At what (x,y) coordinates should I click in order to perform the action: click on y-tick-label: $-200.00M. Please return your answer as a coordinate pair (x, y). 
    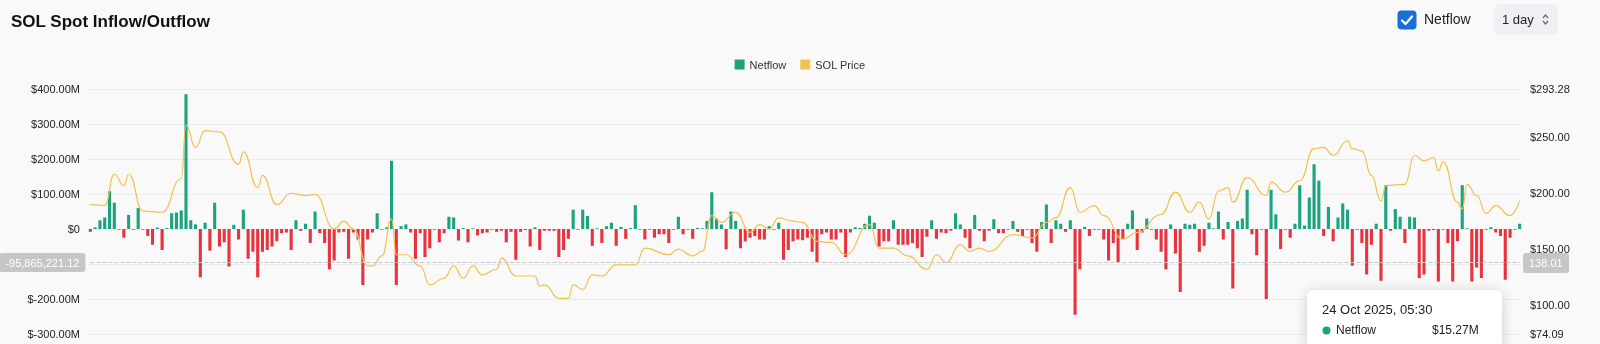
    Looking at the image, I should click on (53, 299).